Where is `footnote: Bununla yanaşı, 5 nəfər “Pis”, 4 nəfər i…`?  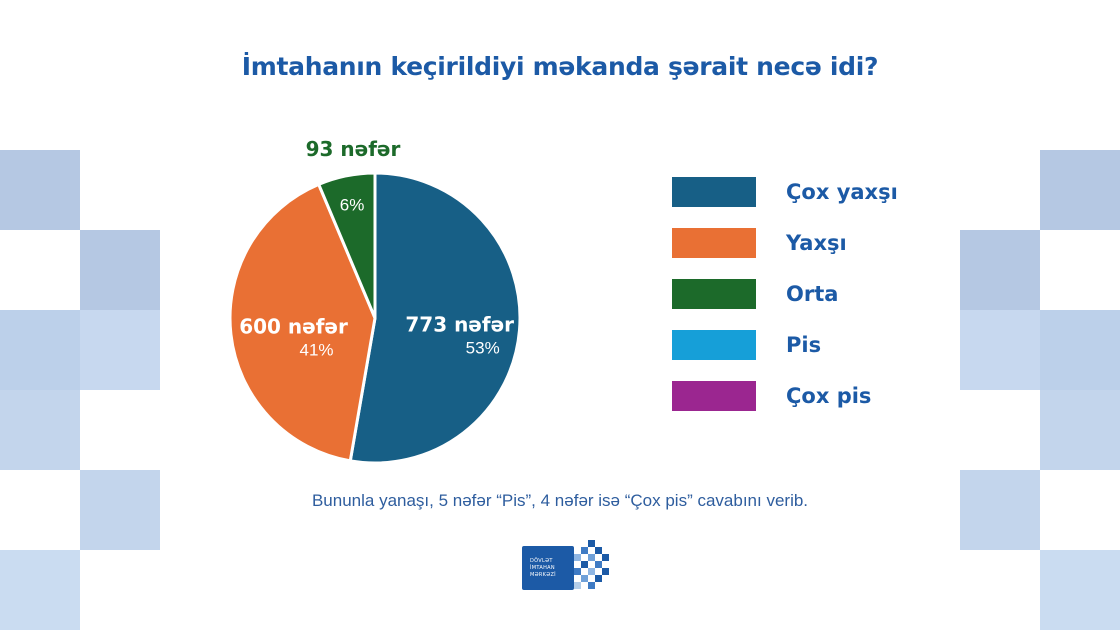
footnote: Bununla yanaşı, 5 nəfər “Pis”, 4 nəfər i… is located at coordinates (560, 500).